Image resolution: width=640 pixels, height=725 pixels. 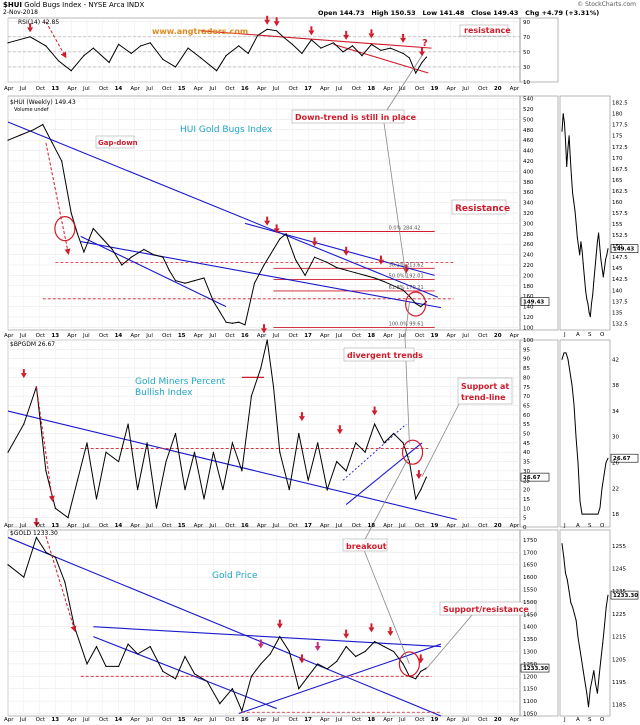 What do you see at coordinates (526, 425) in the screenshot?
I see `y-tick-label: 55` at bounding box center [526, 425].